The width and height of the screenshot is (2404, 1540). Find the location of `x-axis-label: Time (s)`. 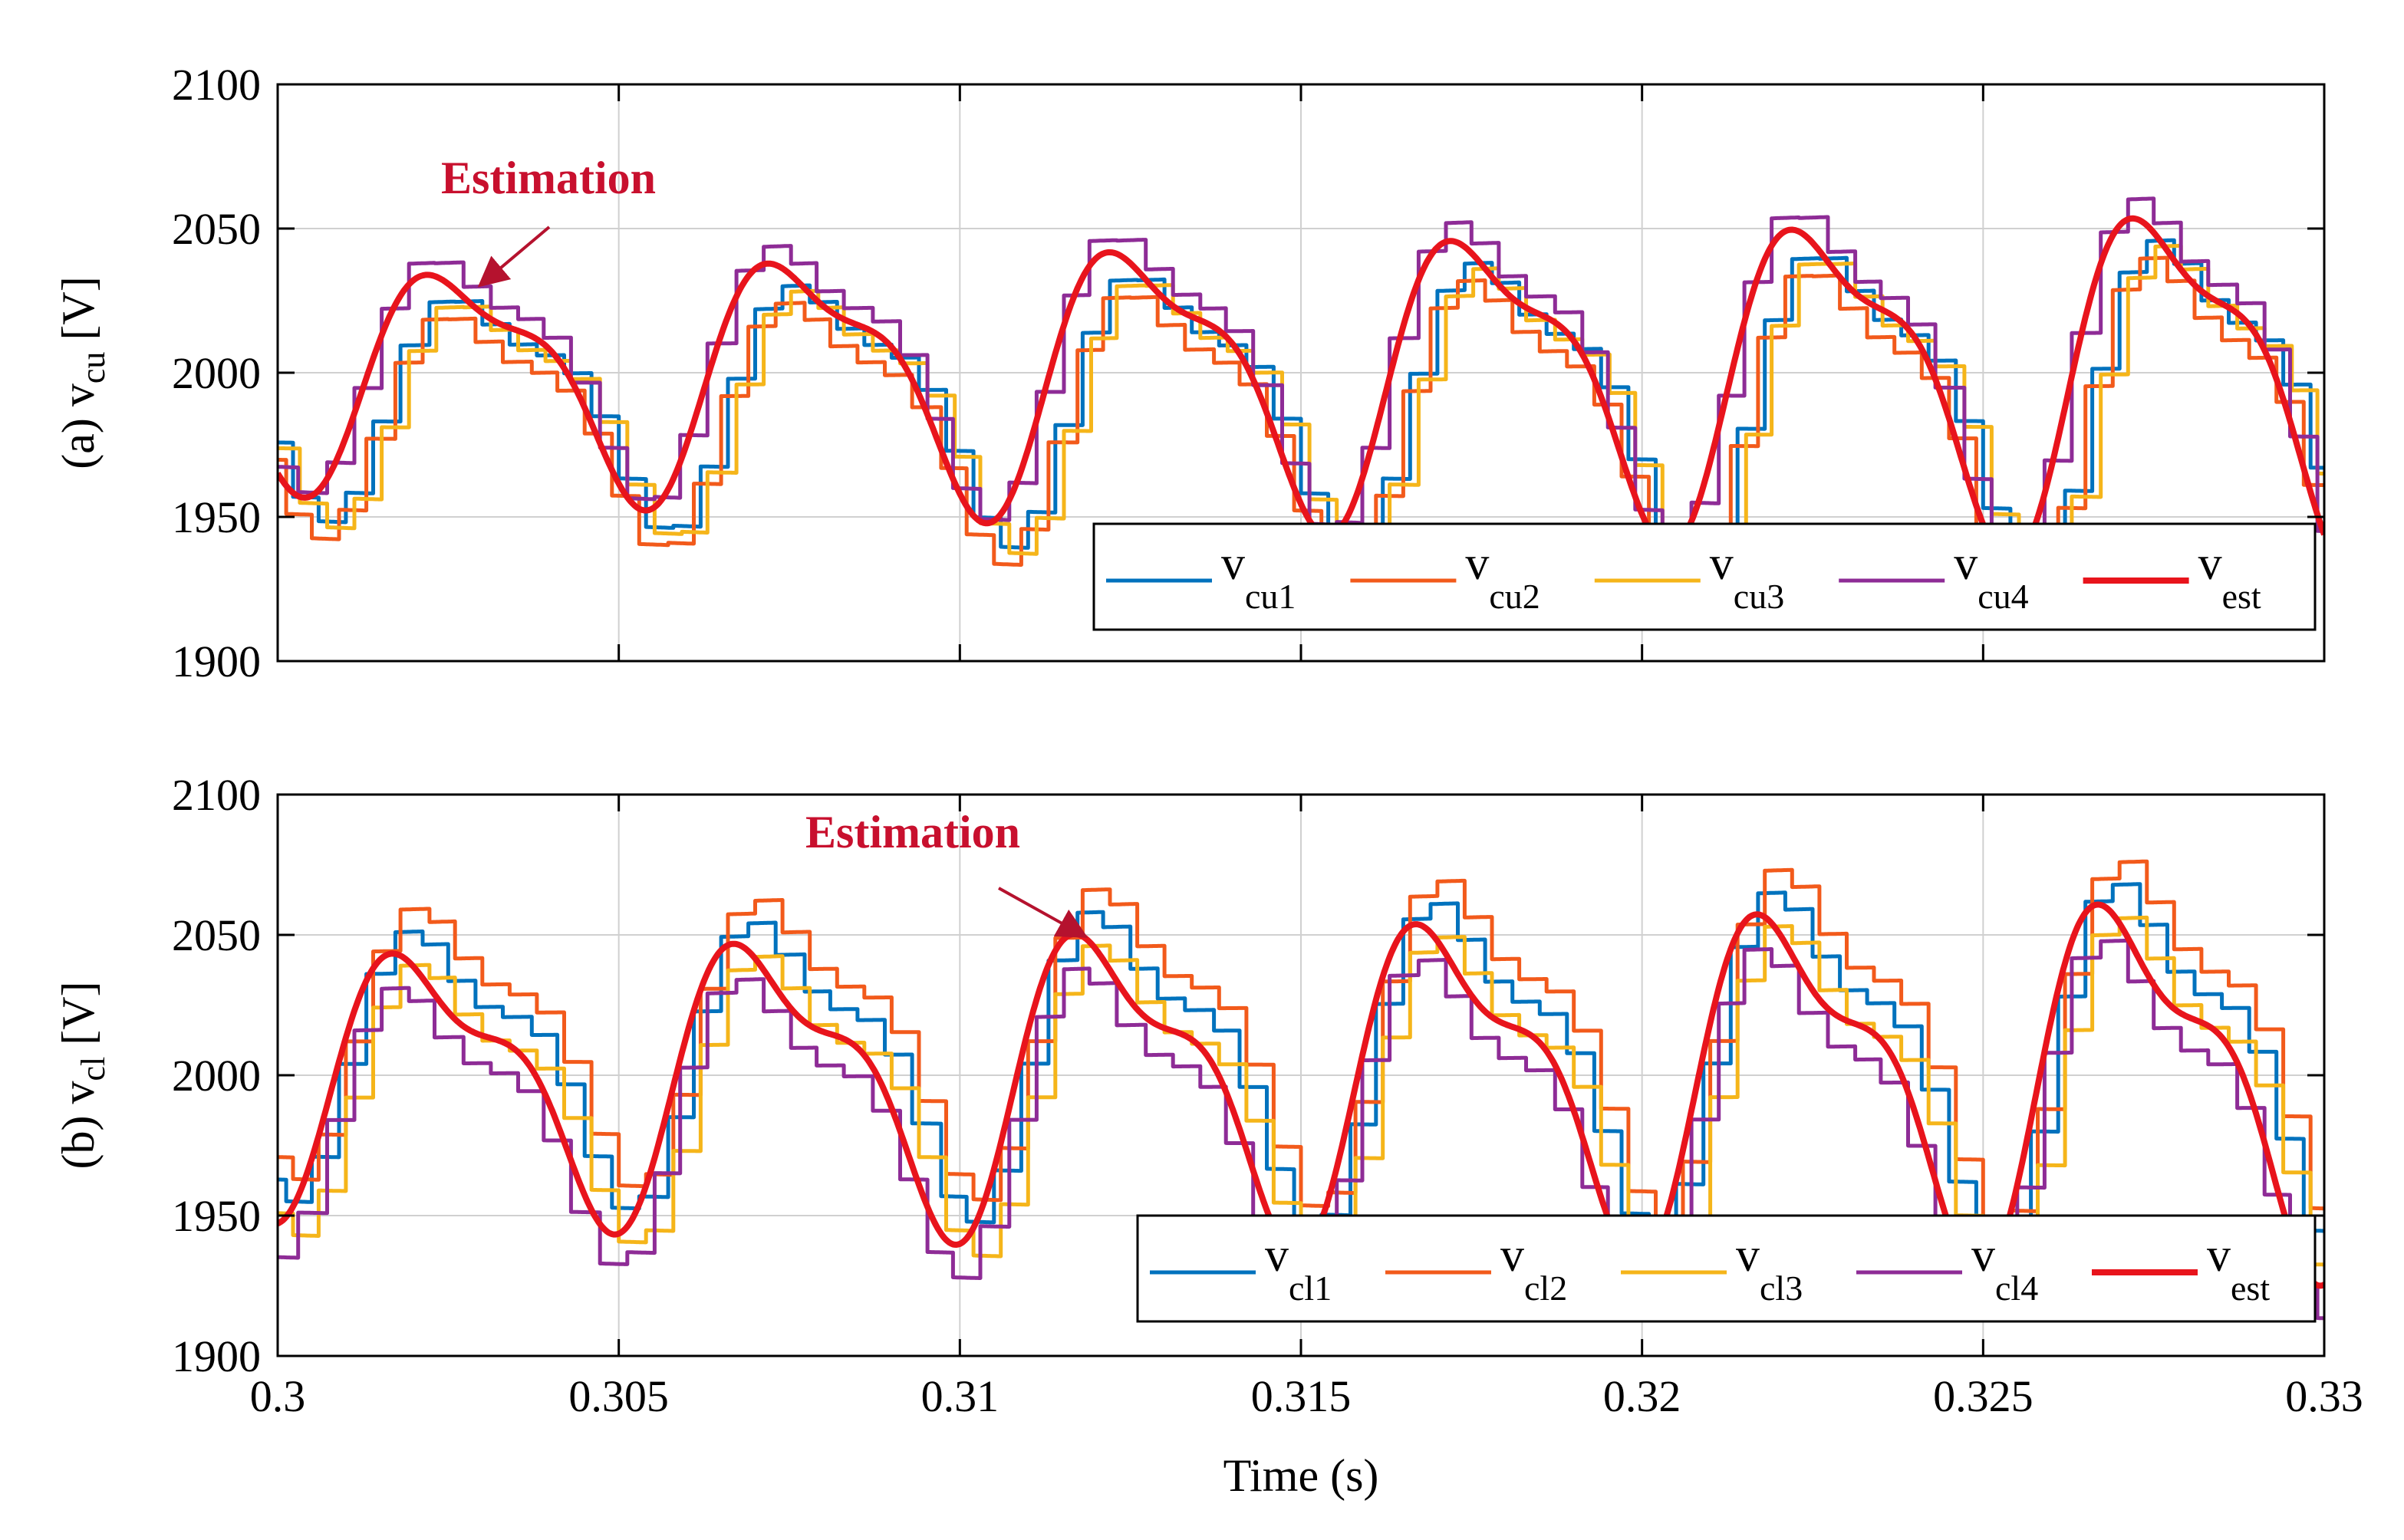

x-axis-label: Time (s) is located at coordinates (1301, 1475).